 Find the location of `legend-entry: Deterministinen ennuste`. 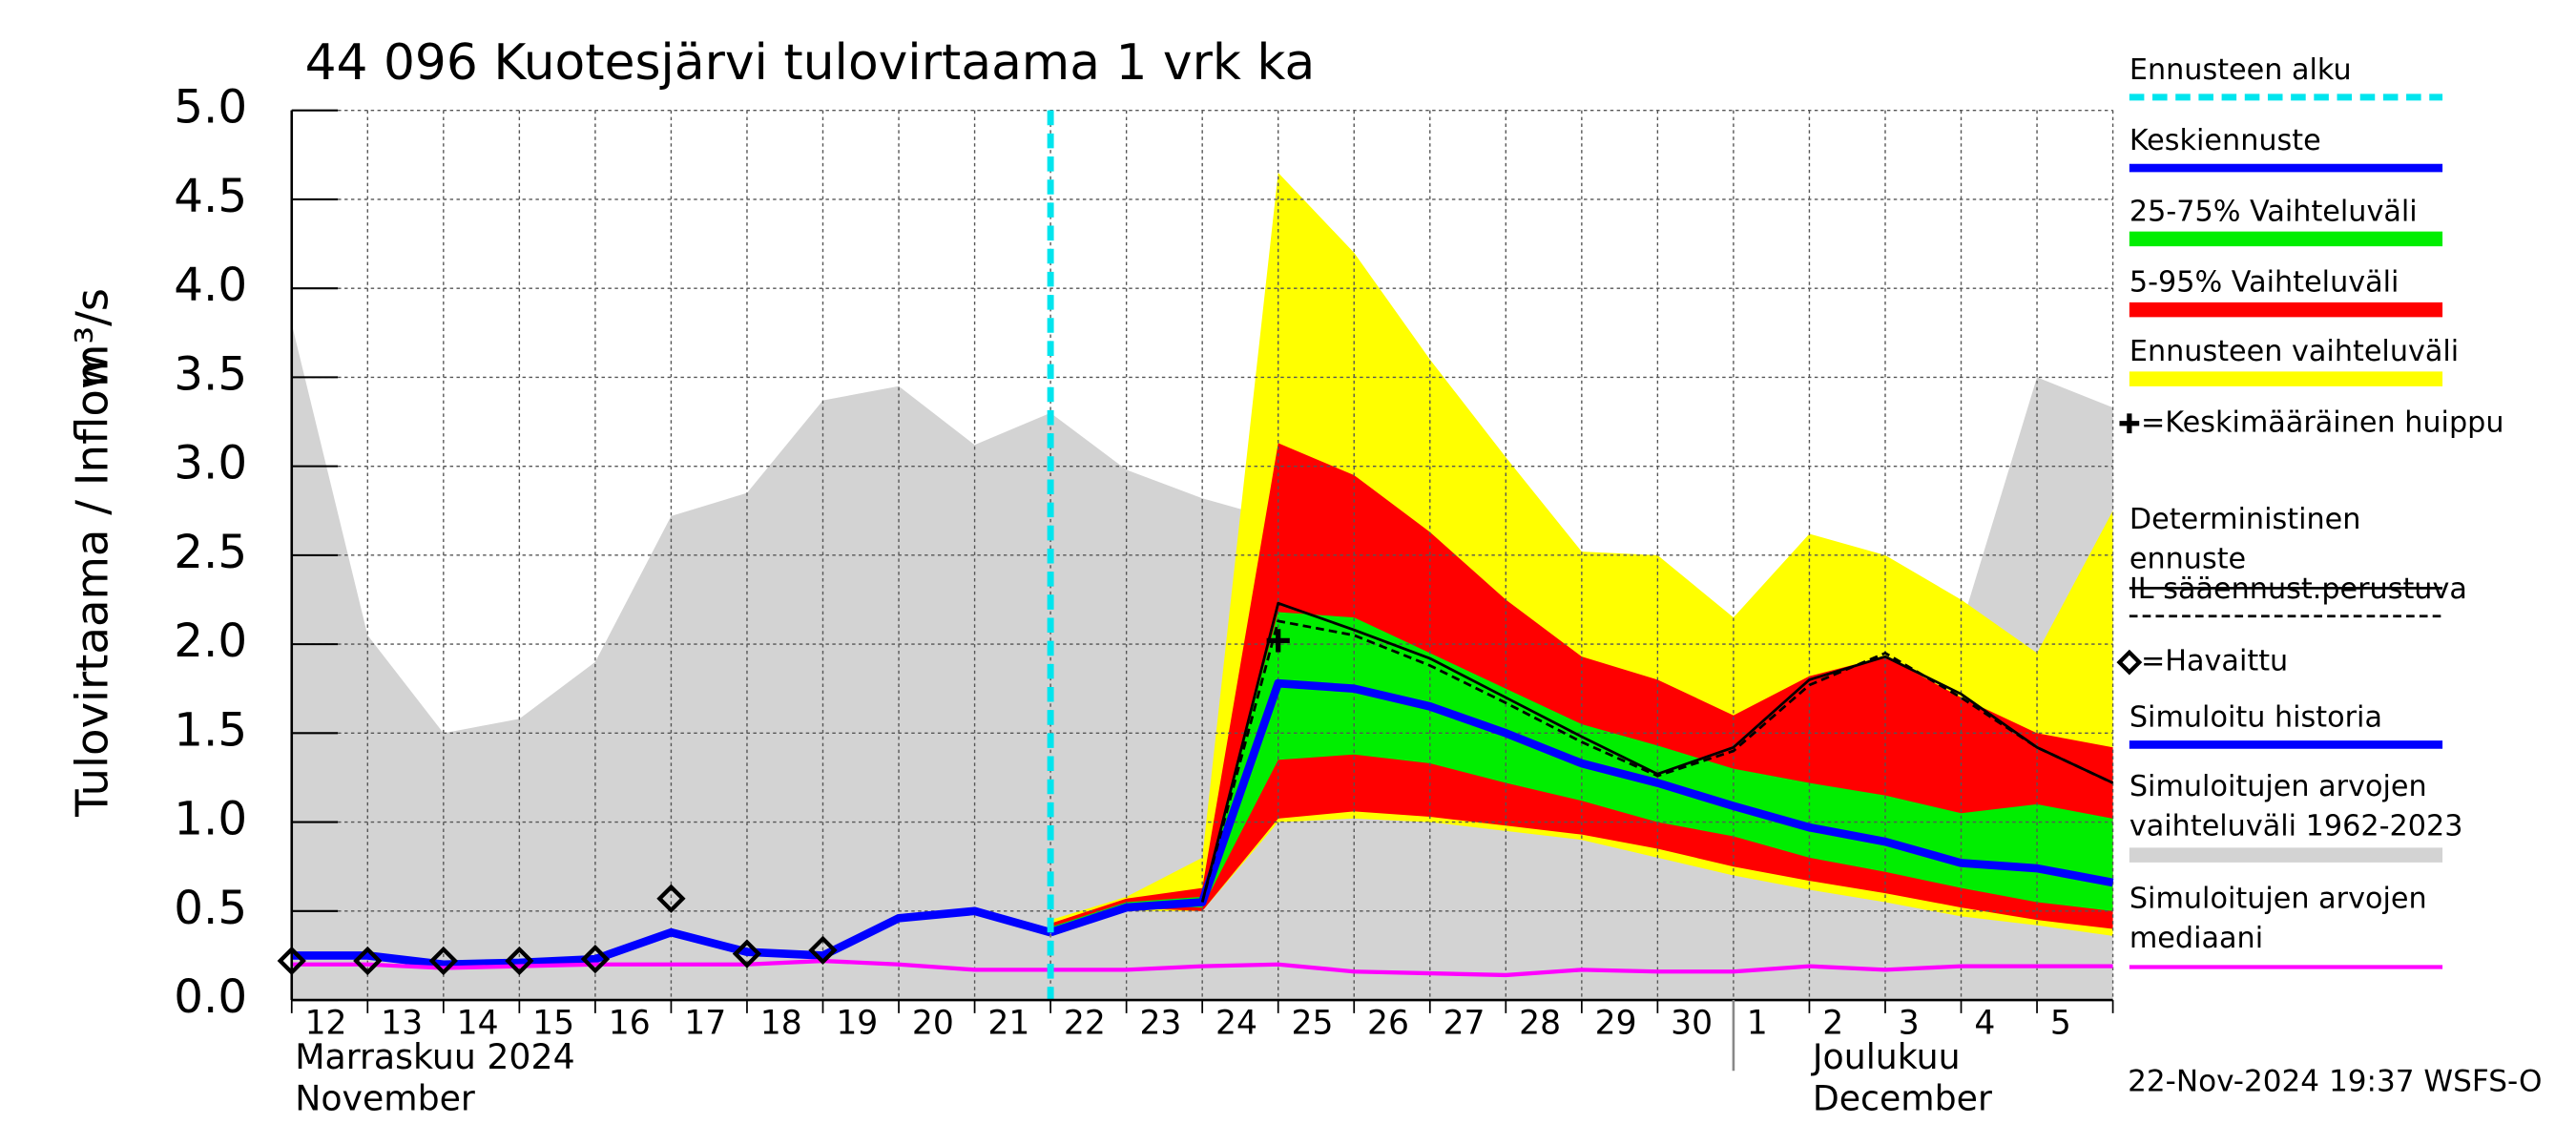

legend-entry: Deterministinen ennuste is located at coordinates (2245, 540).